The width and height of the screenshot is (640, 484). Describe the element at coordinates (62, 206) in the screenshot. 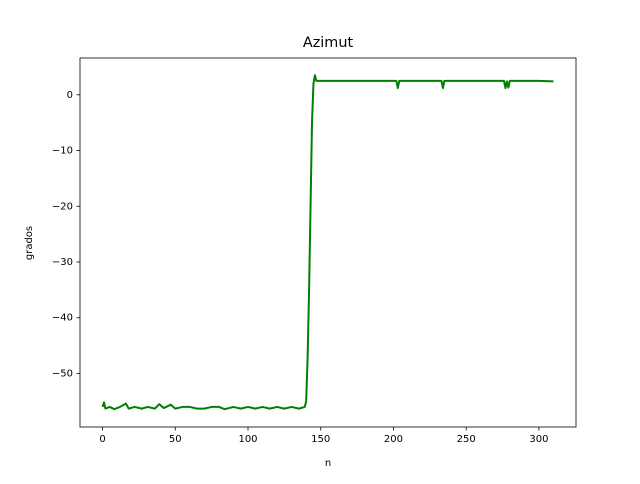

I see `y-tick-label: −20` at that location.